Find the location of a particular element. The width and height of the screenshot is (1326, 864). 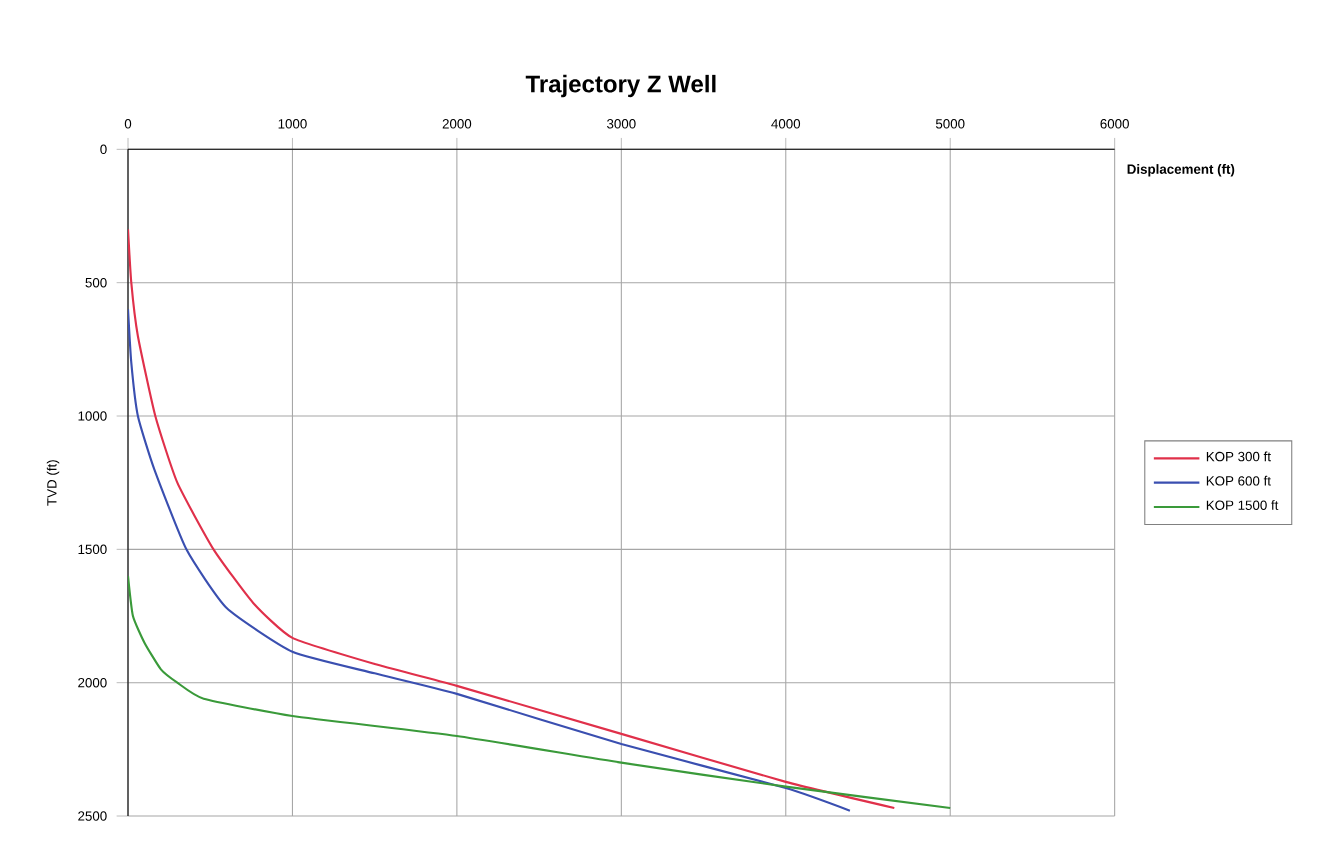

chart-title: Trajectory Z Well is located at coordinates (620, 86).